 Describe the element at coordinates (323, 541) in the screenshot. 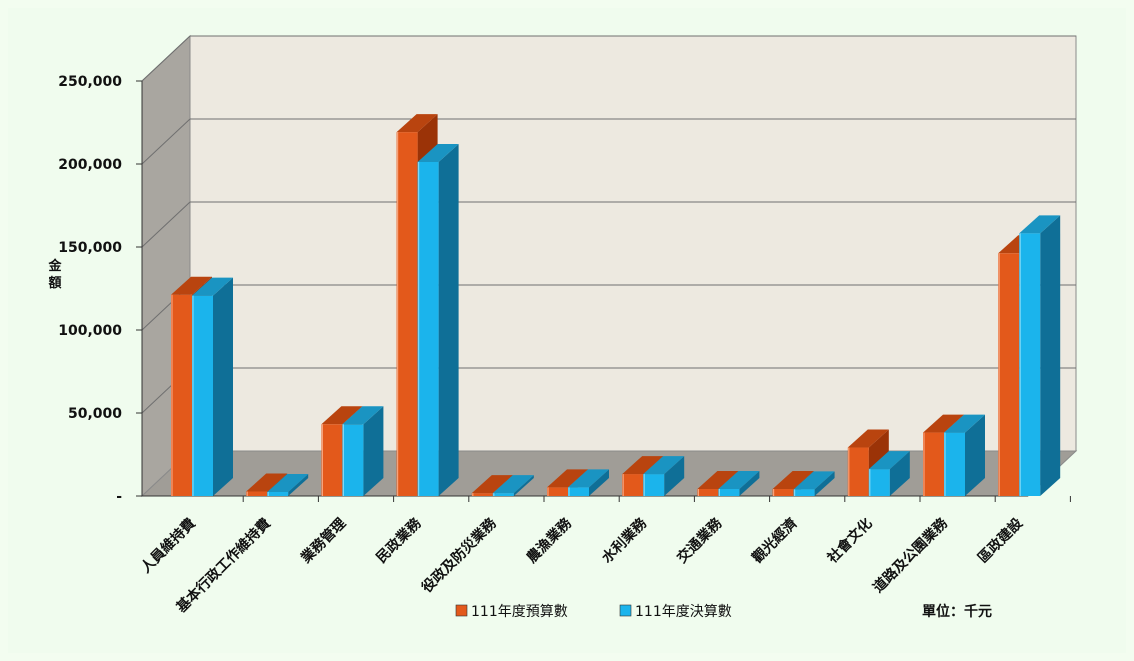

I see `x-category-label: 業務管理` at that location.